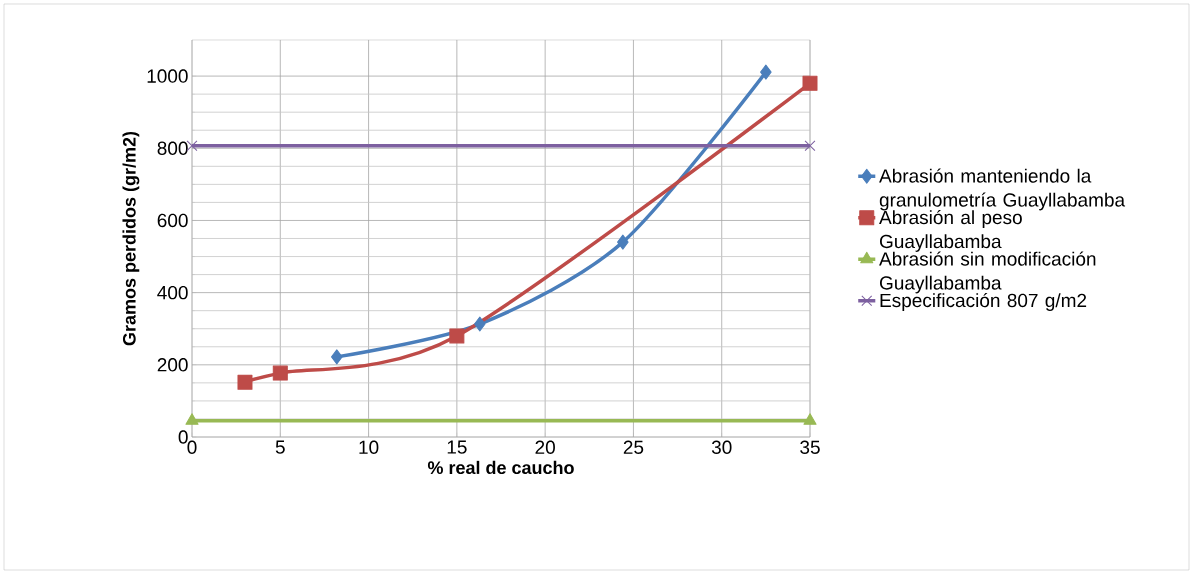  Describe the element at coordinates (950, 231) in the screenshot. I see `legend-label: Abrasión al peso Guayllabamba` at that location.